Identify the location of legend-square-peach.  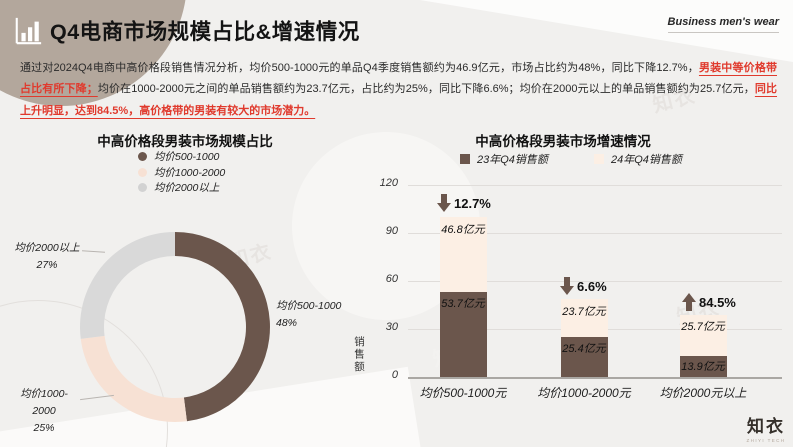
(599, 159).